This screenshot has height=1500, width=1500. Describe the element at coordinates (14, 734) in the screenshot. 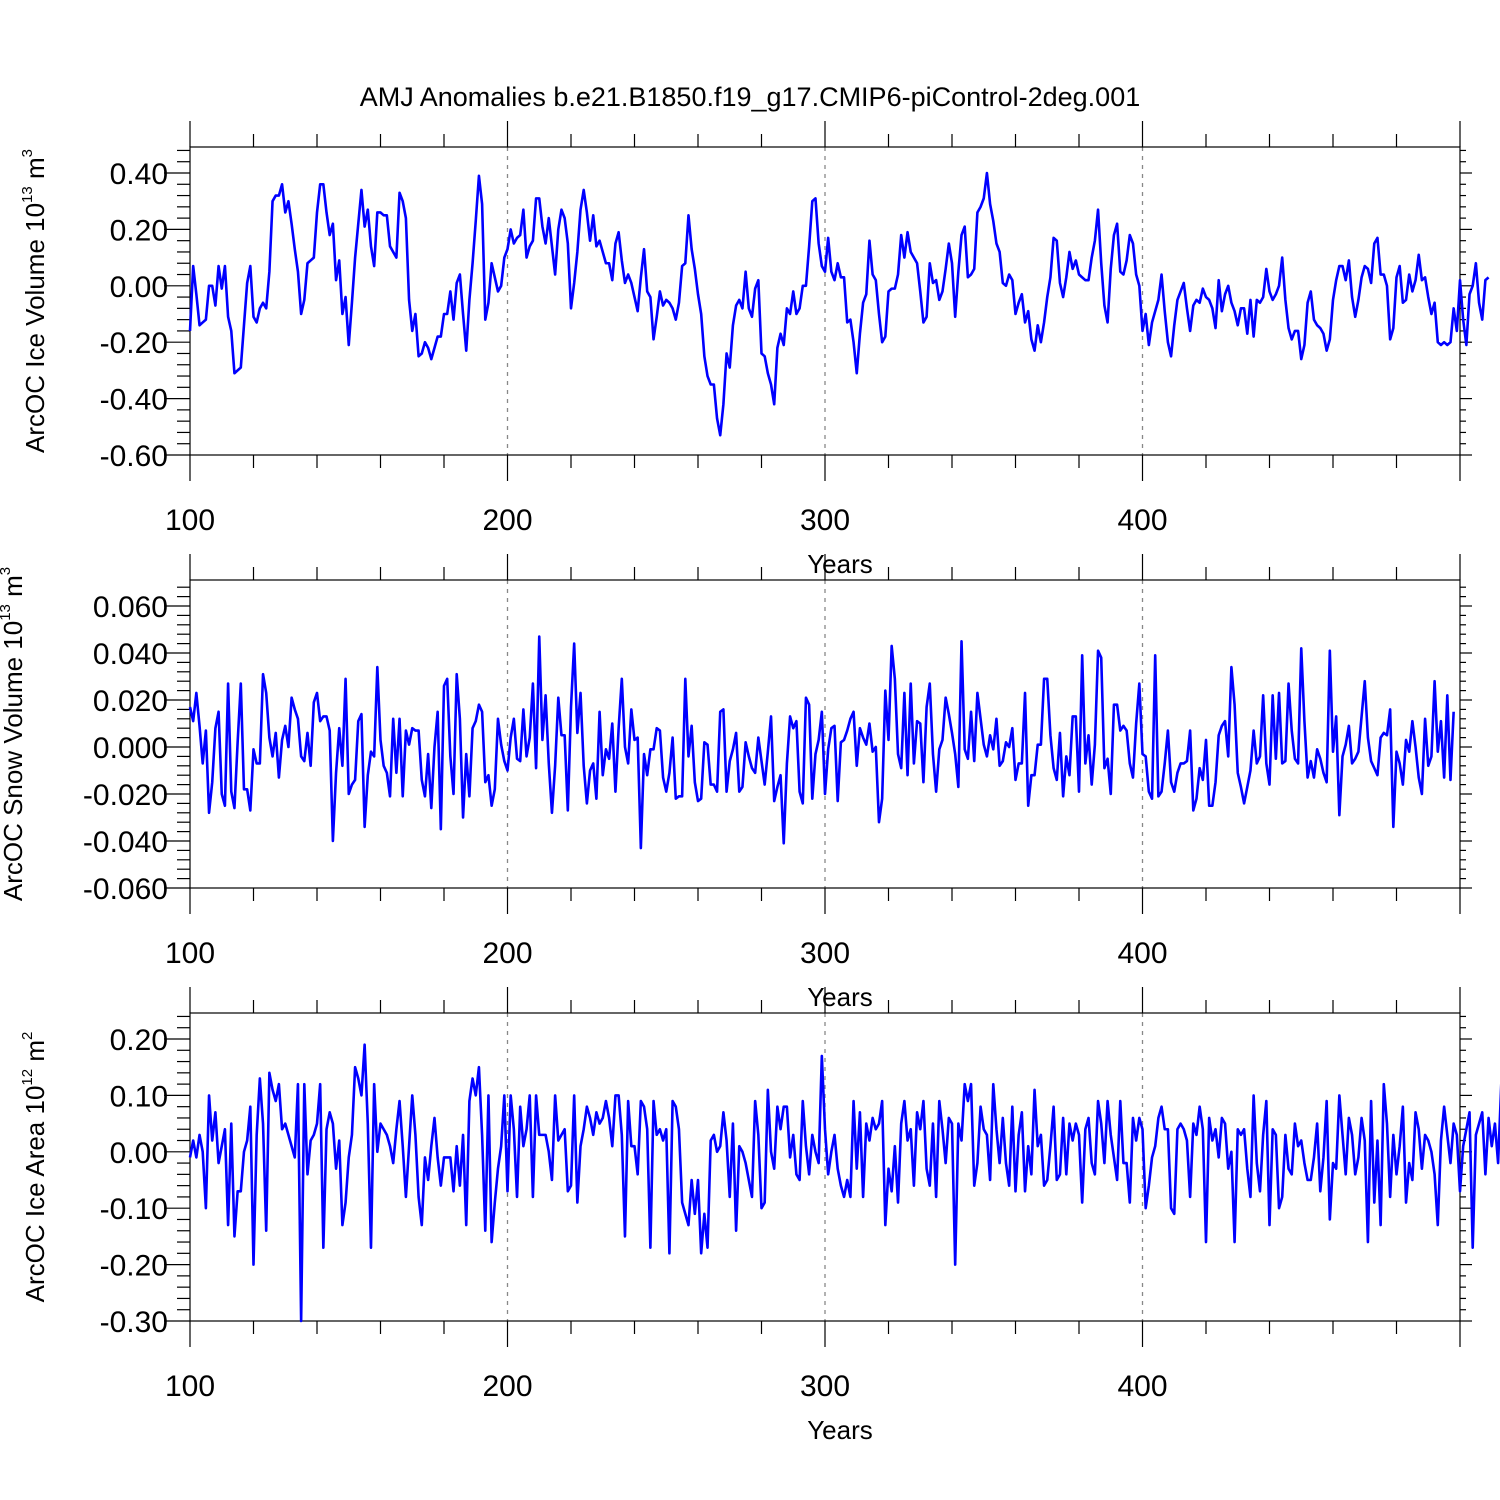

I see `y-axis-label: ArcOC Snow Volume 1013 m3` at that location.